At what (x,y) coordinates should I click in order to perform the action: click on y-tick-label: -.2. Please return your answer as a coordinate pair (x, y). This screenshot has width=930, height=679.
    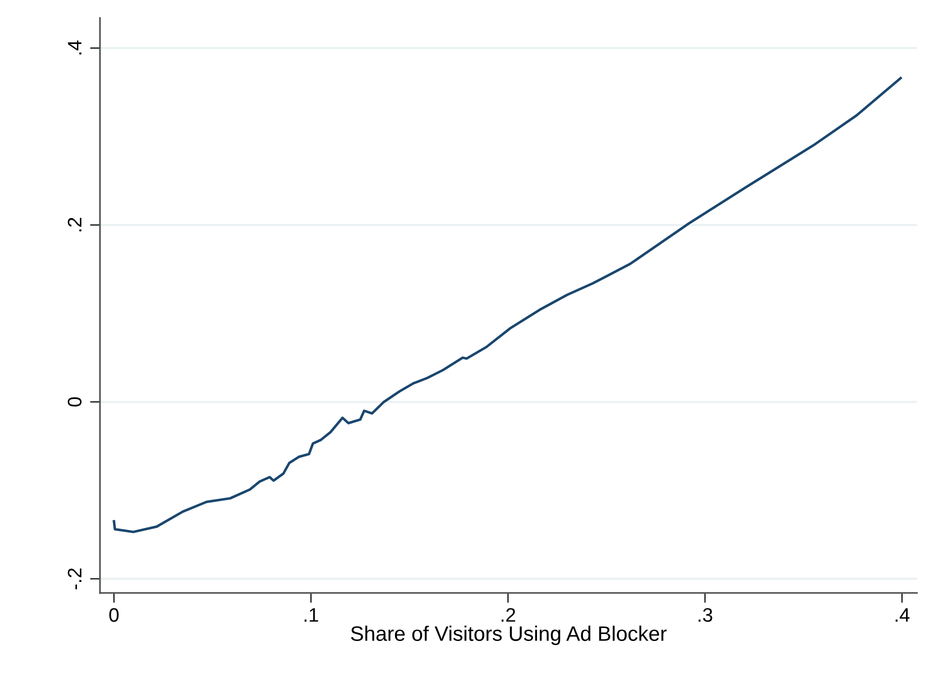
    Looking at the image, I should click on (75, 579).